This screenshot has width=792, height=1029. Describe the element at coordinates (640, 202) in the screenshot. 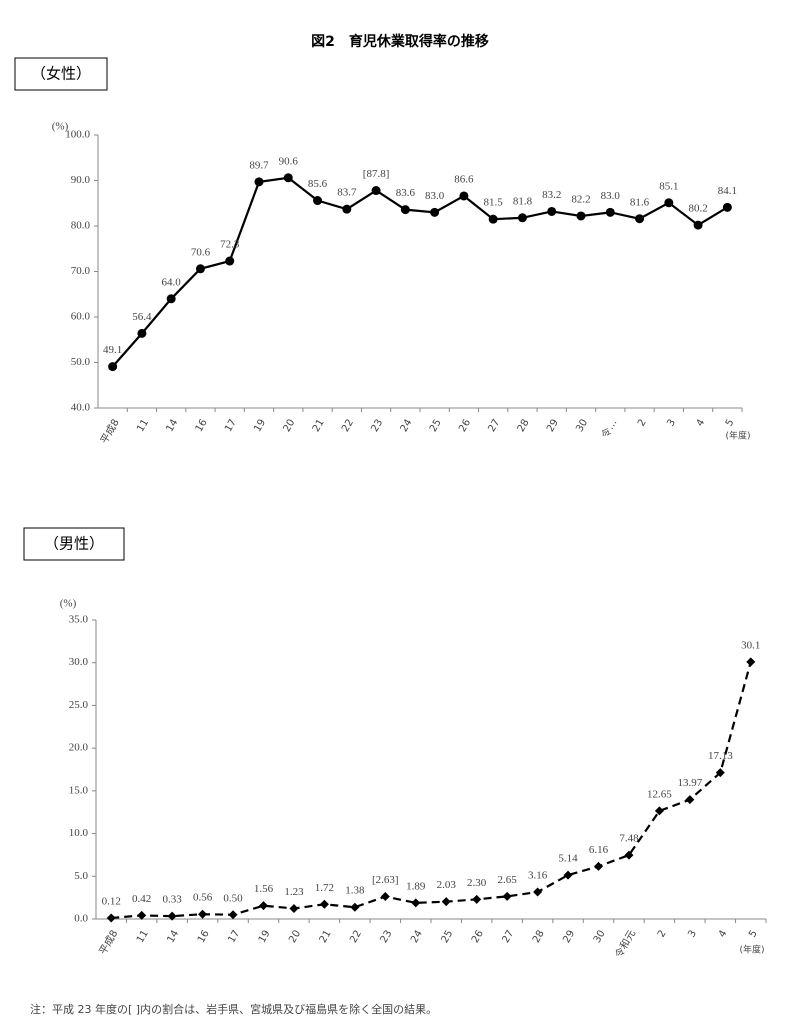

I see `data-label: 81.6` at that location.